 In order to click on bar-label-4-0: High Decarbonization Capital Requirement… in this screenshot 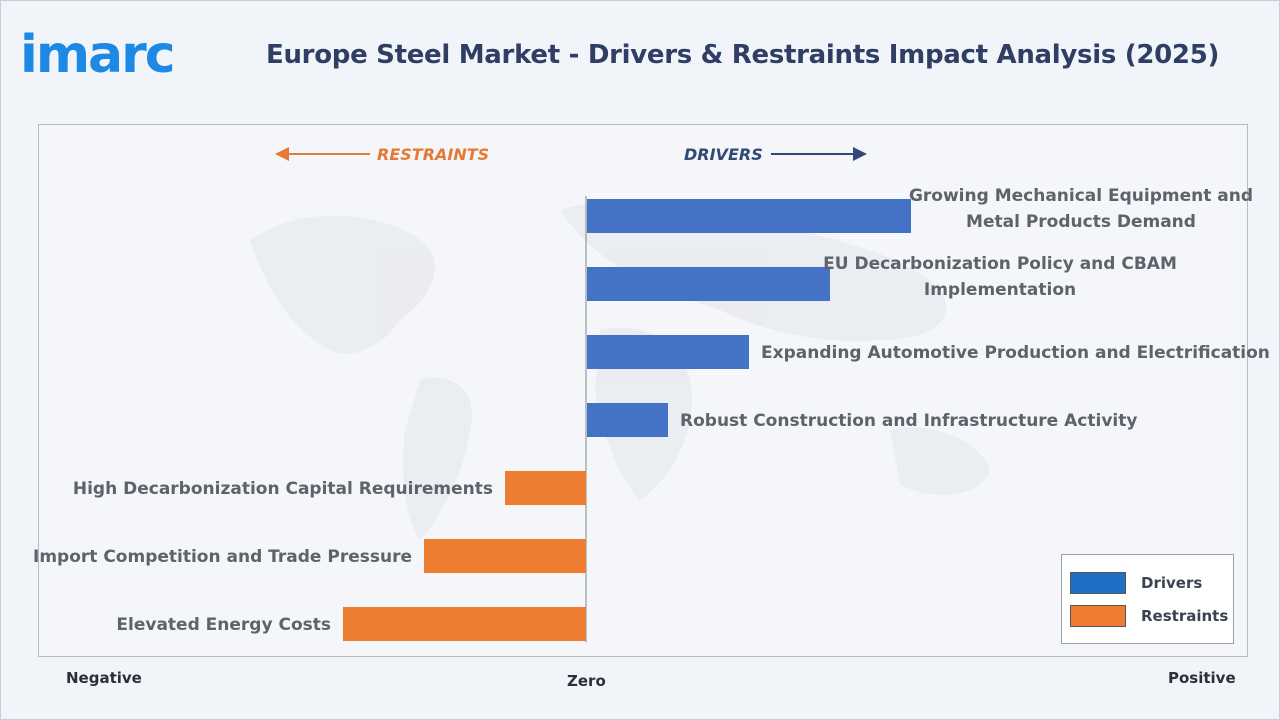, I will do `click(283, 489)`.